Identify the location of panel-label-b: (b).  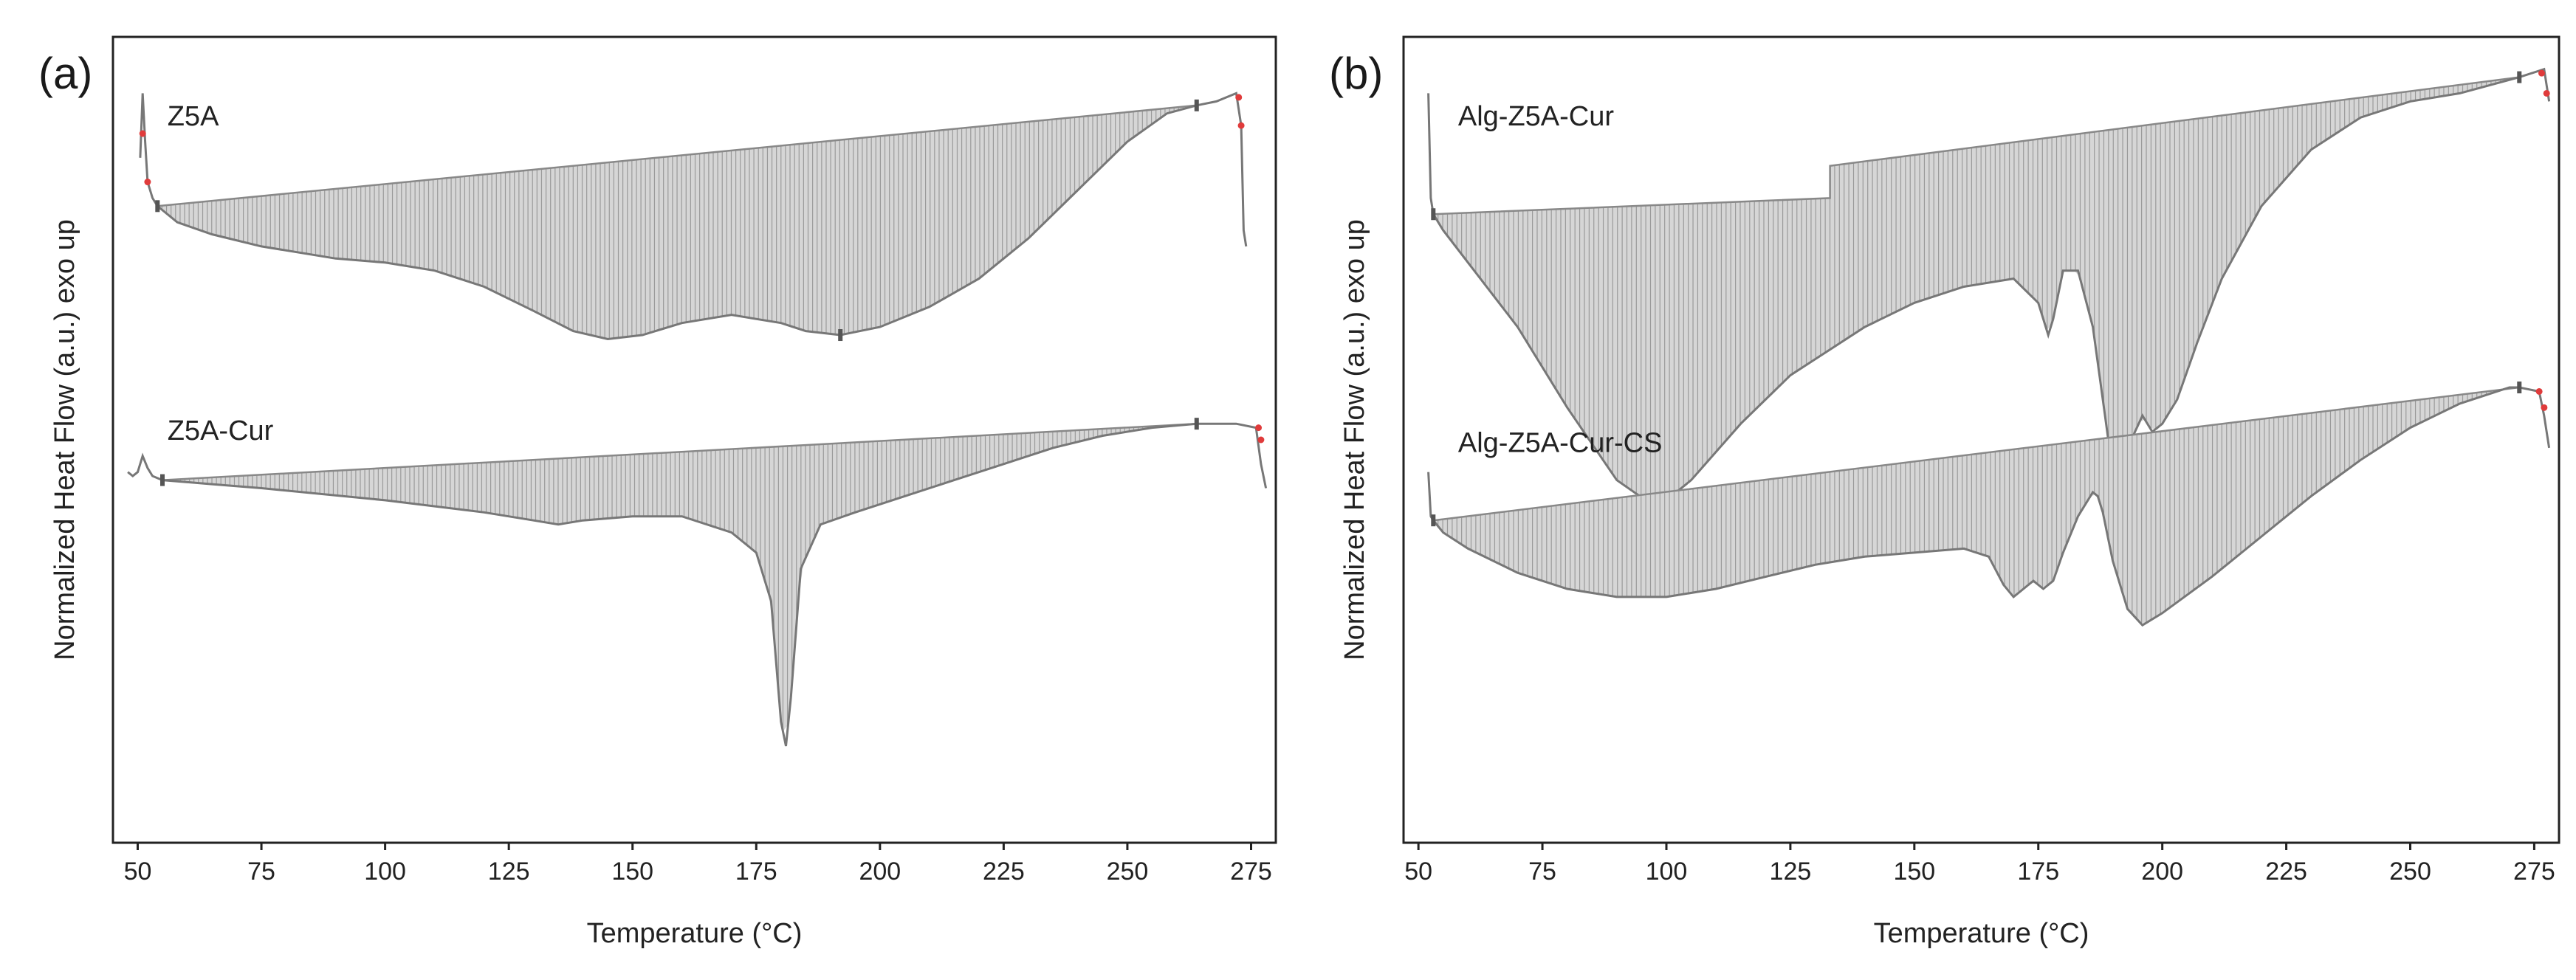
(1356, 73).